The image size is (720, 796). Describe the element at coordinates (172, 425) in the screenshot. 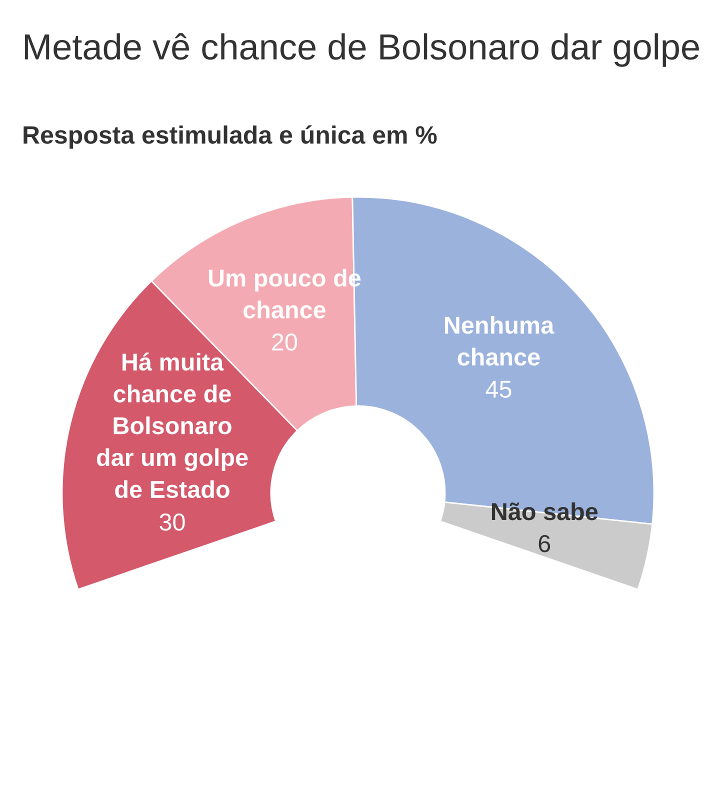

I see `slice-label: Há muita chance de Bolsonaro dar um golpe de Estado` at that location.